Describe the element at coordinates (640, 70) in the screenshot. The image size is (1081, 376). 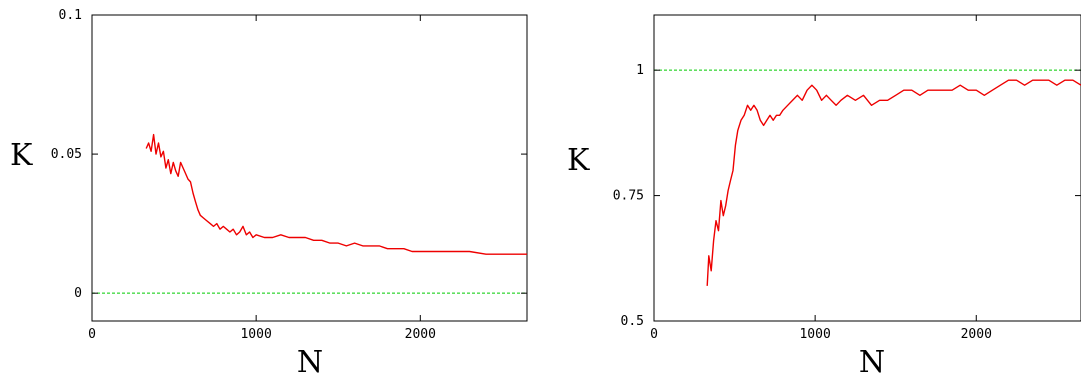
I see `y-tick-label: 1` at that location.